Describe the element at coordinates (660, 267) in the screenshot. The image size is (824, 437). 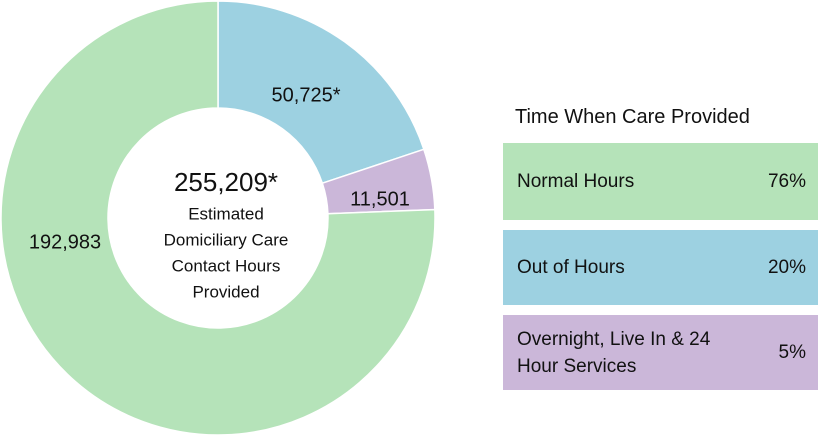
I see `legend-row: Out of Hours 20%` at that location.